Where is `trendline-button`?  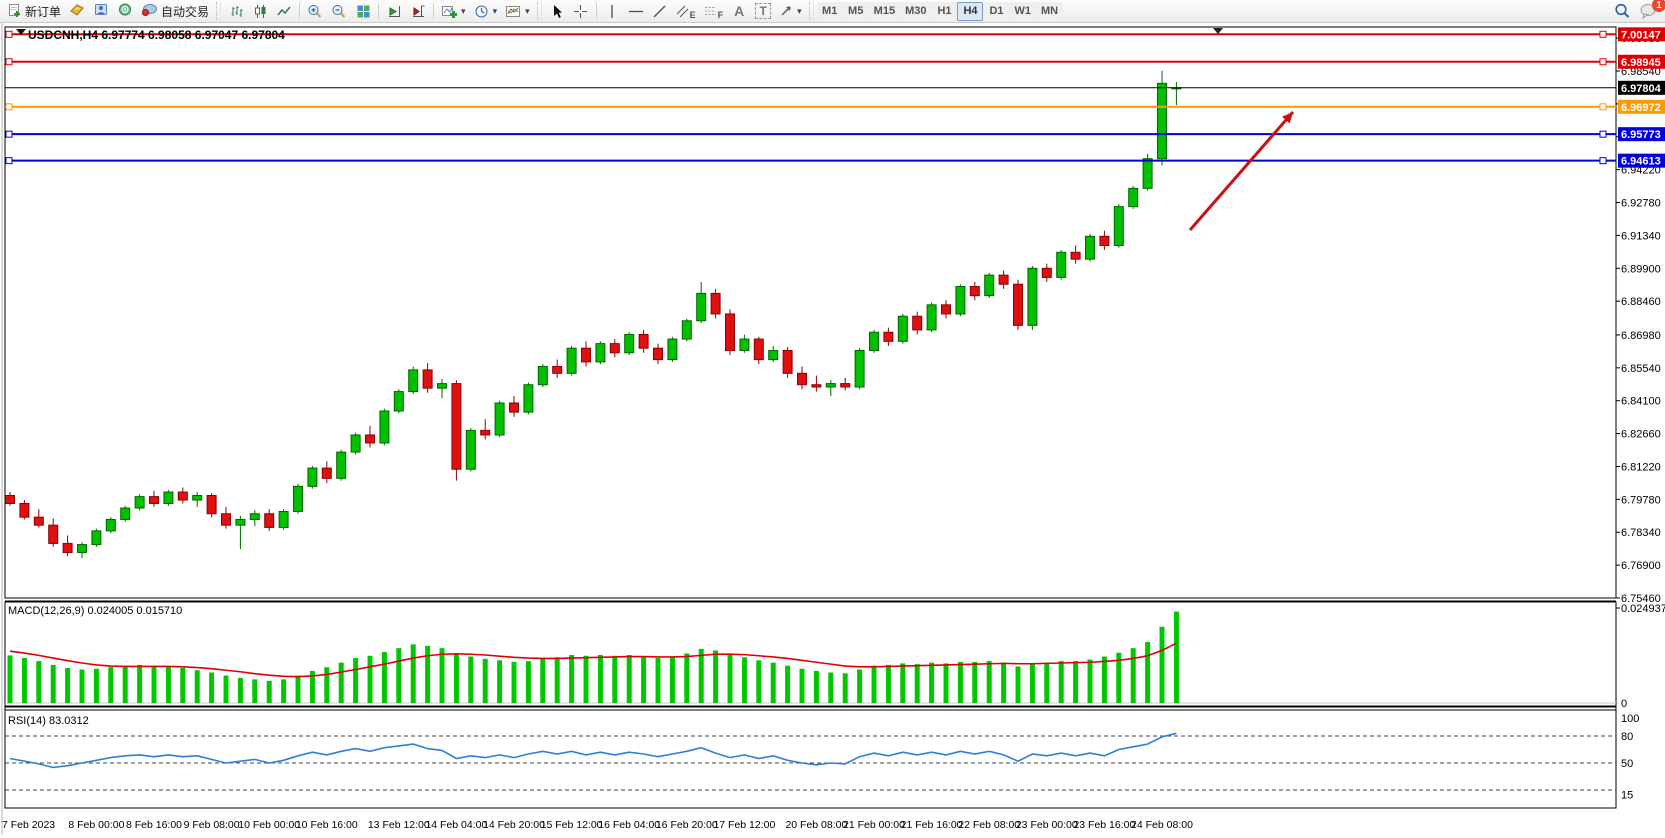
trendline-button is located at coordinates (660, 11).